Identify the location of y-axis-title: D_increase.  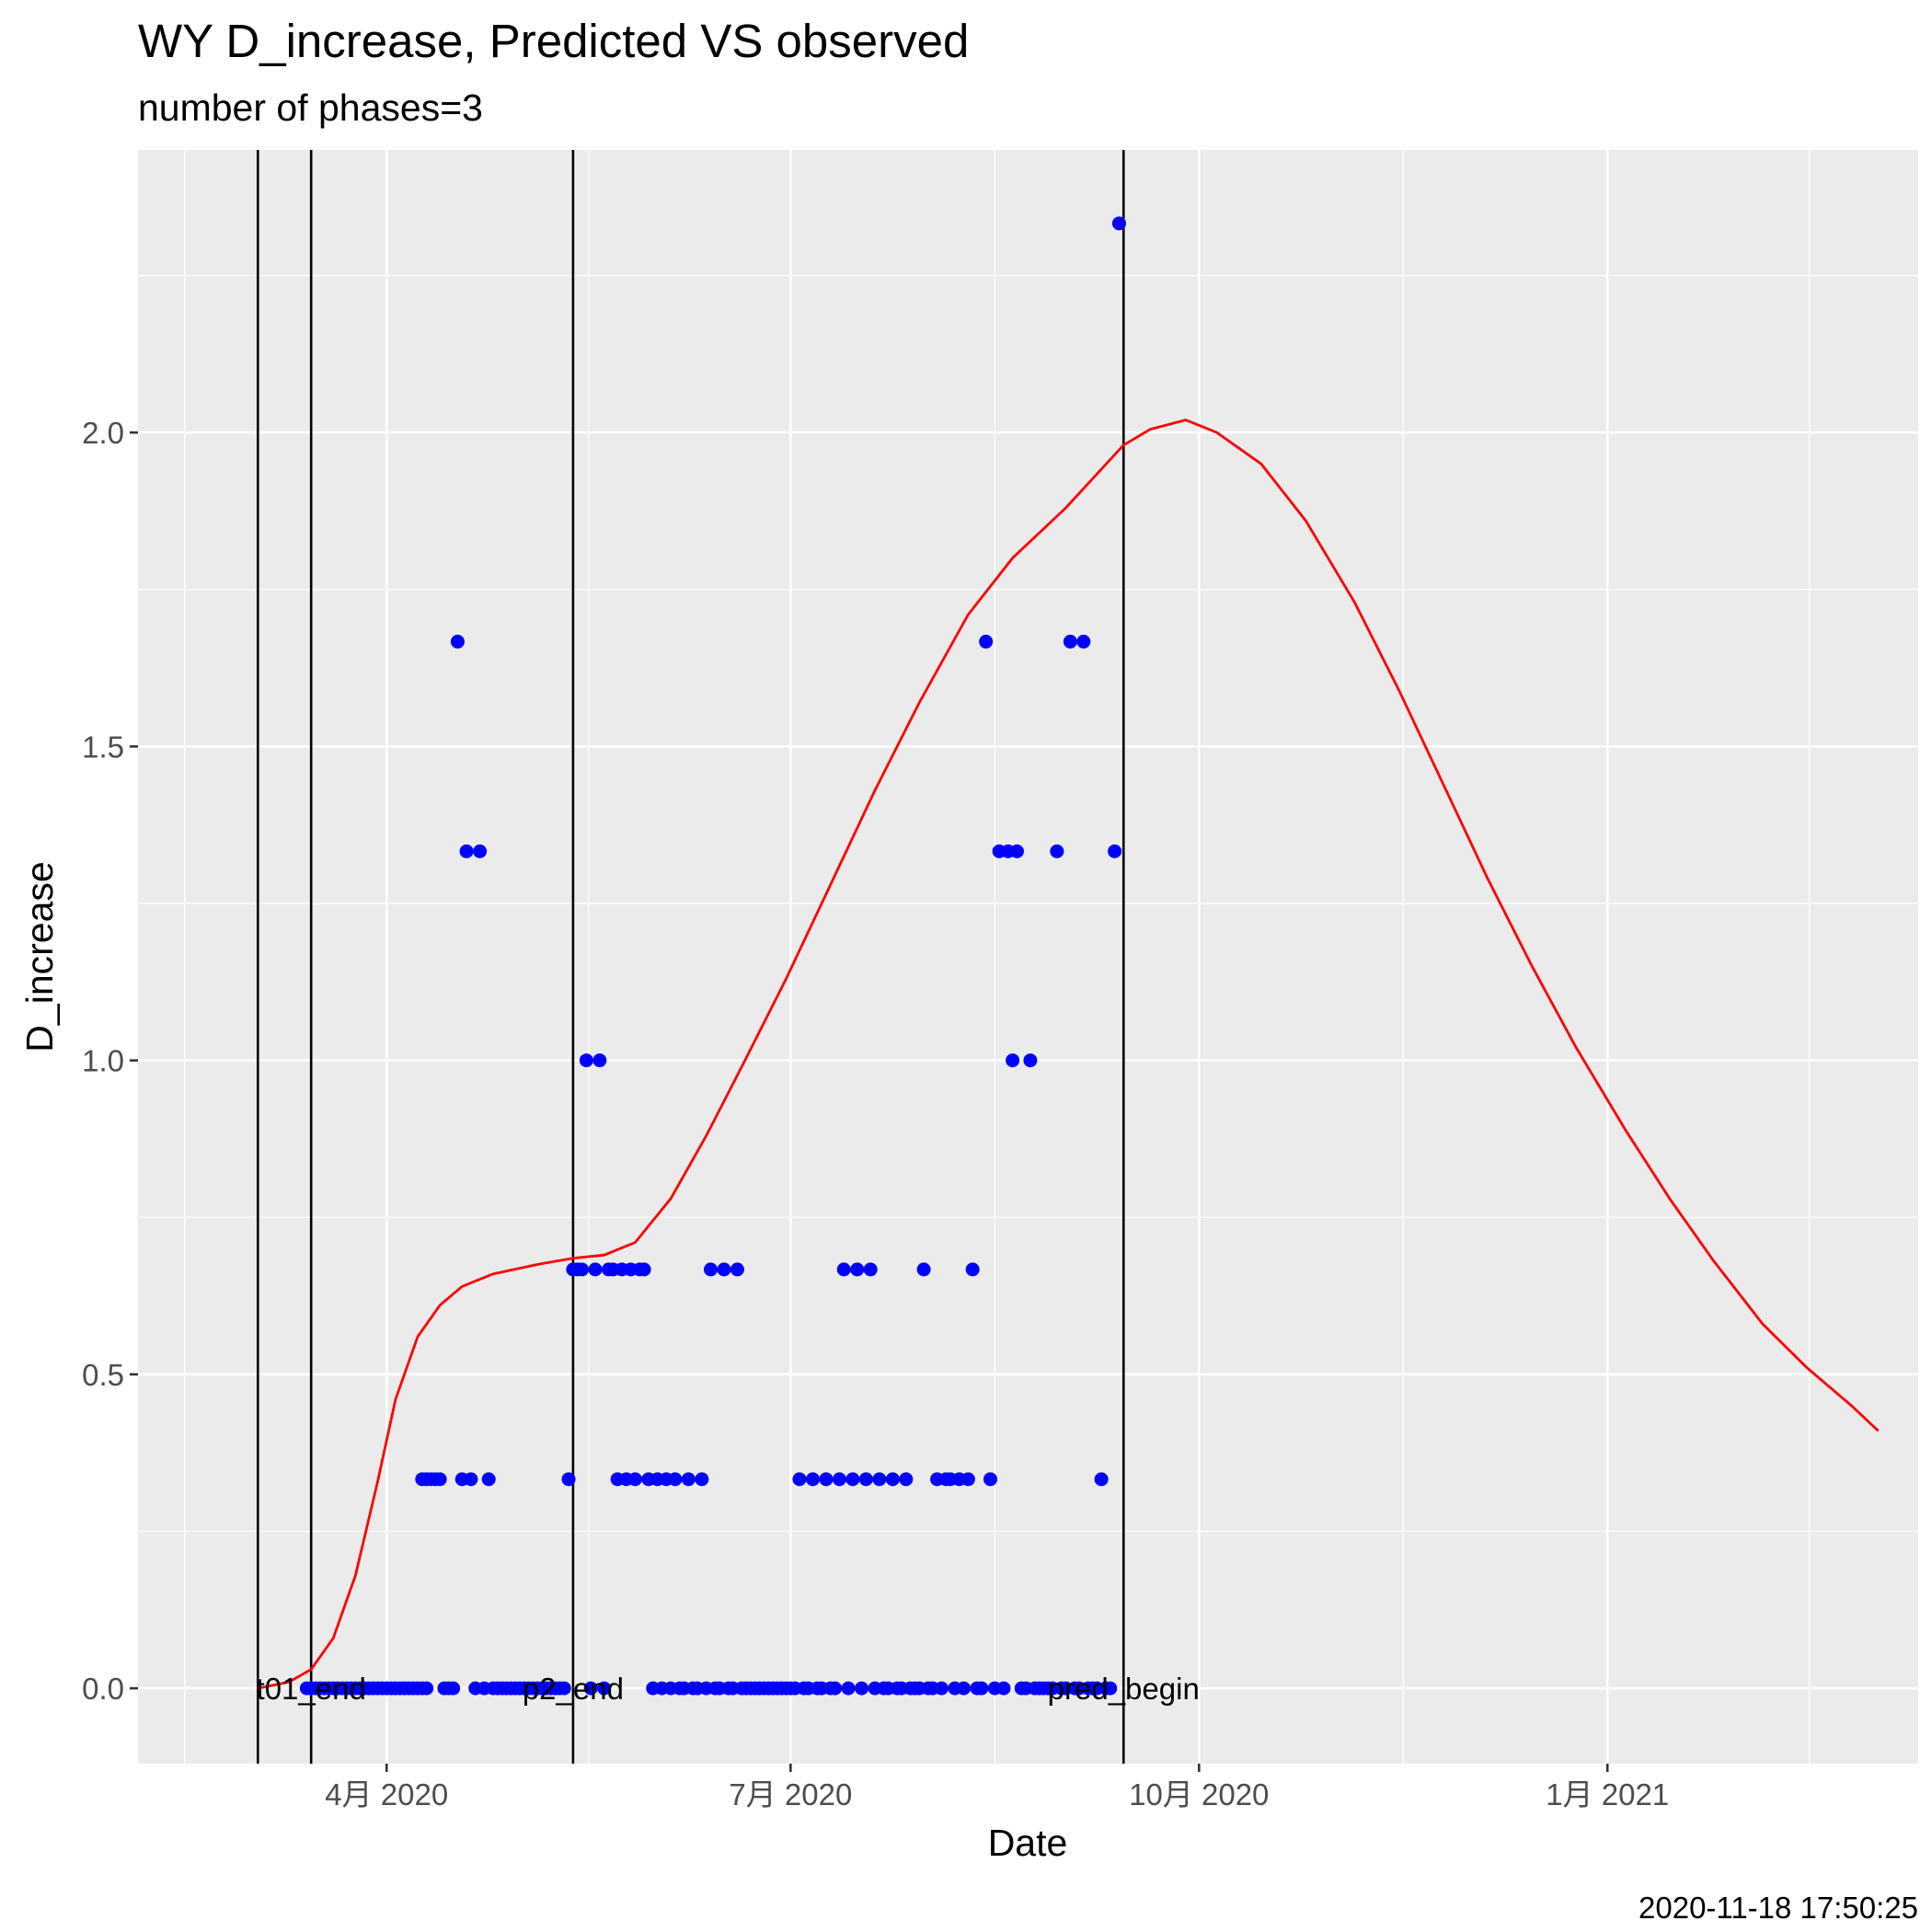
(39, 956).